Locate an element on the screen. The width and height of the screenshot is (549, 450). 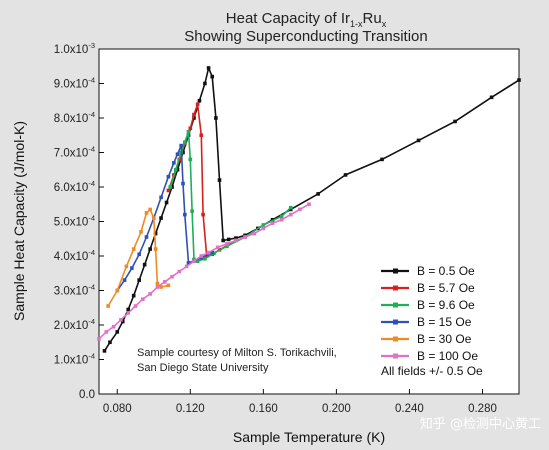
watermark-text: 知乎 @检测中心黄工 is located at coordinates (480, 424).